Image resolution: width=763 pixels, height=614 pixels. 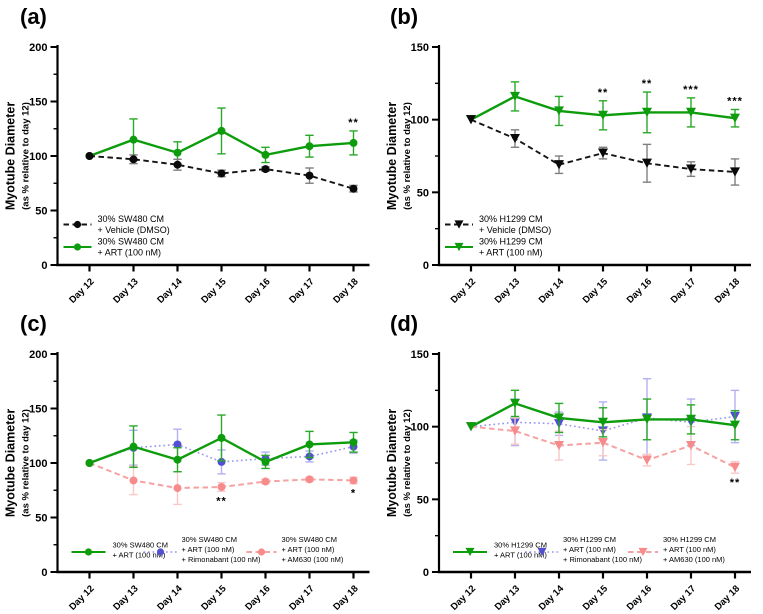 What do you see at coordinates (33, 16) in the screenshot?
I see `panel-a-label: (a)` at bounding box center [33, 16].